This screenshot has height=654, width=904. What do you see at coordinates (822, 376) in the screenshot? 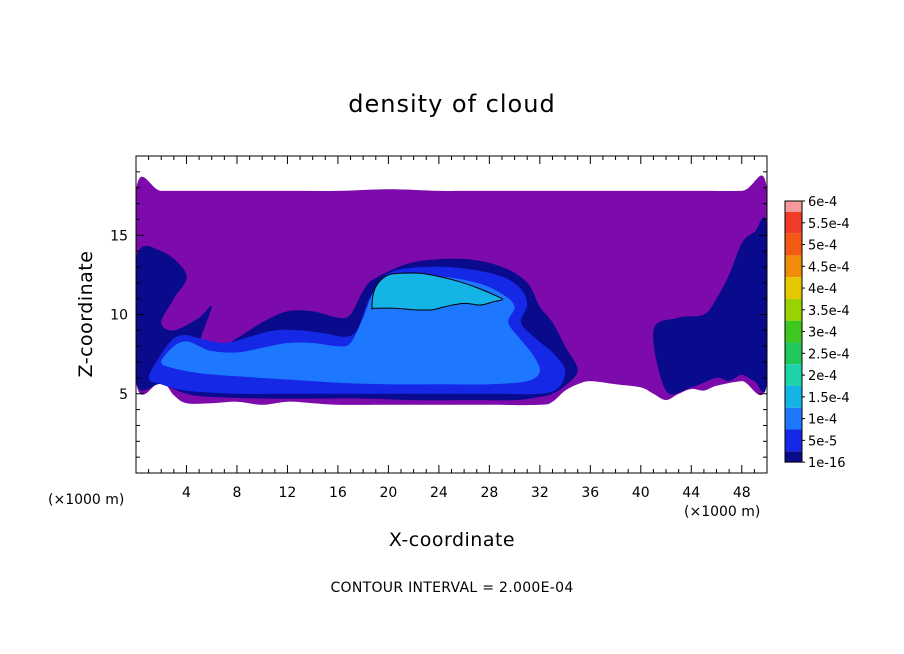
I see `colorbar-label: 2e-4` at bounding box center [822, 376].